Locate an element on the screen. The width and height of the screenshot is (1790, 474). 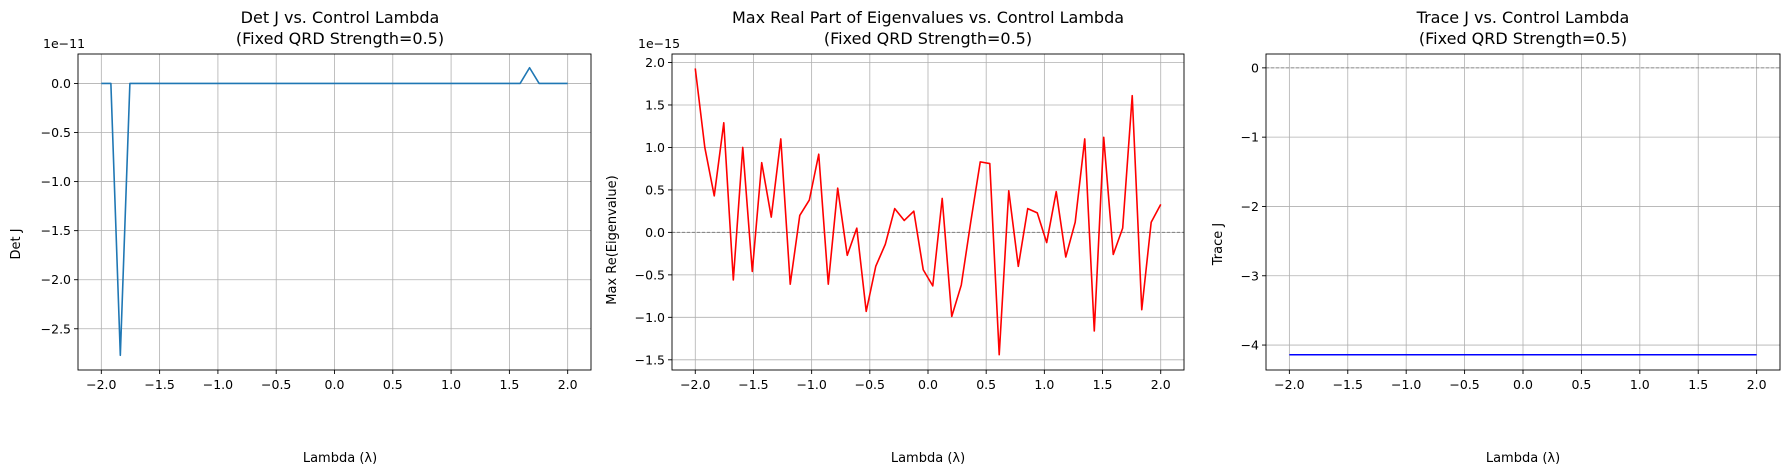
y-tick-label: −4 is located at coordinates (1250, 345).